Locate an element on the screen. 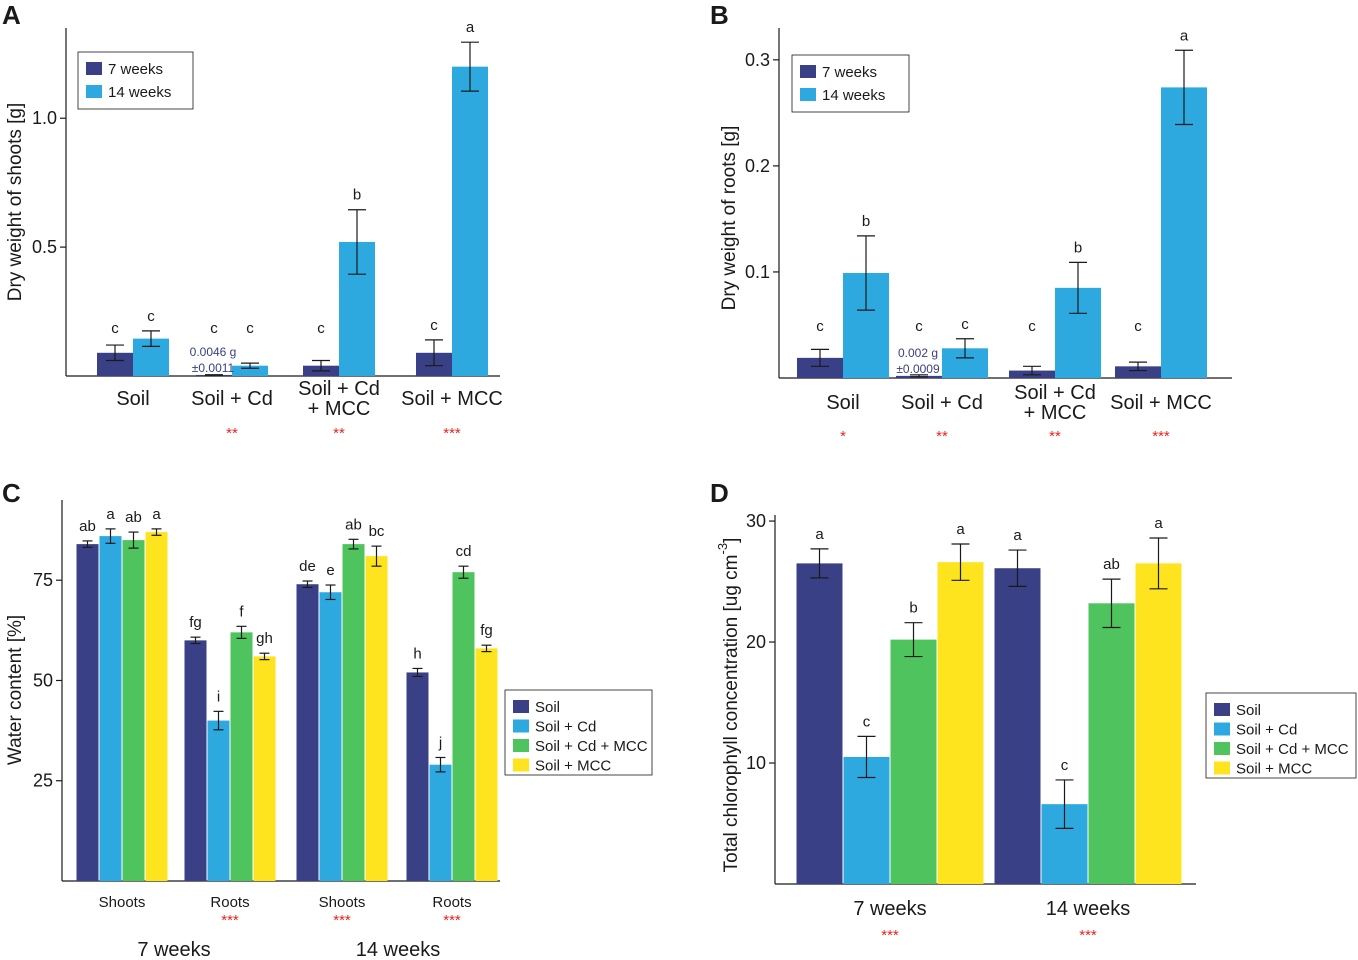 This screenshot has width=1358, height=960. x-tick-label: Soil is located at coordinates (132, 399).